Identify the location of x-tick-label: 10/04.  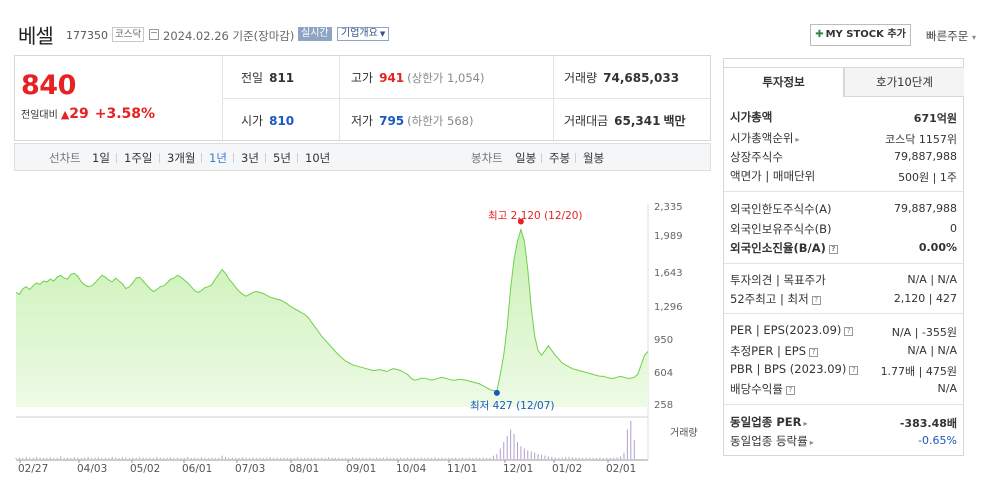
(411, 469).